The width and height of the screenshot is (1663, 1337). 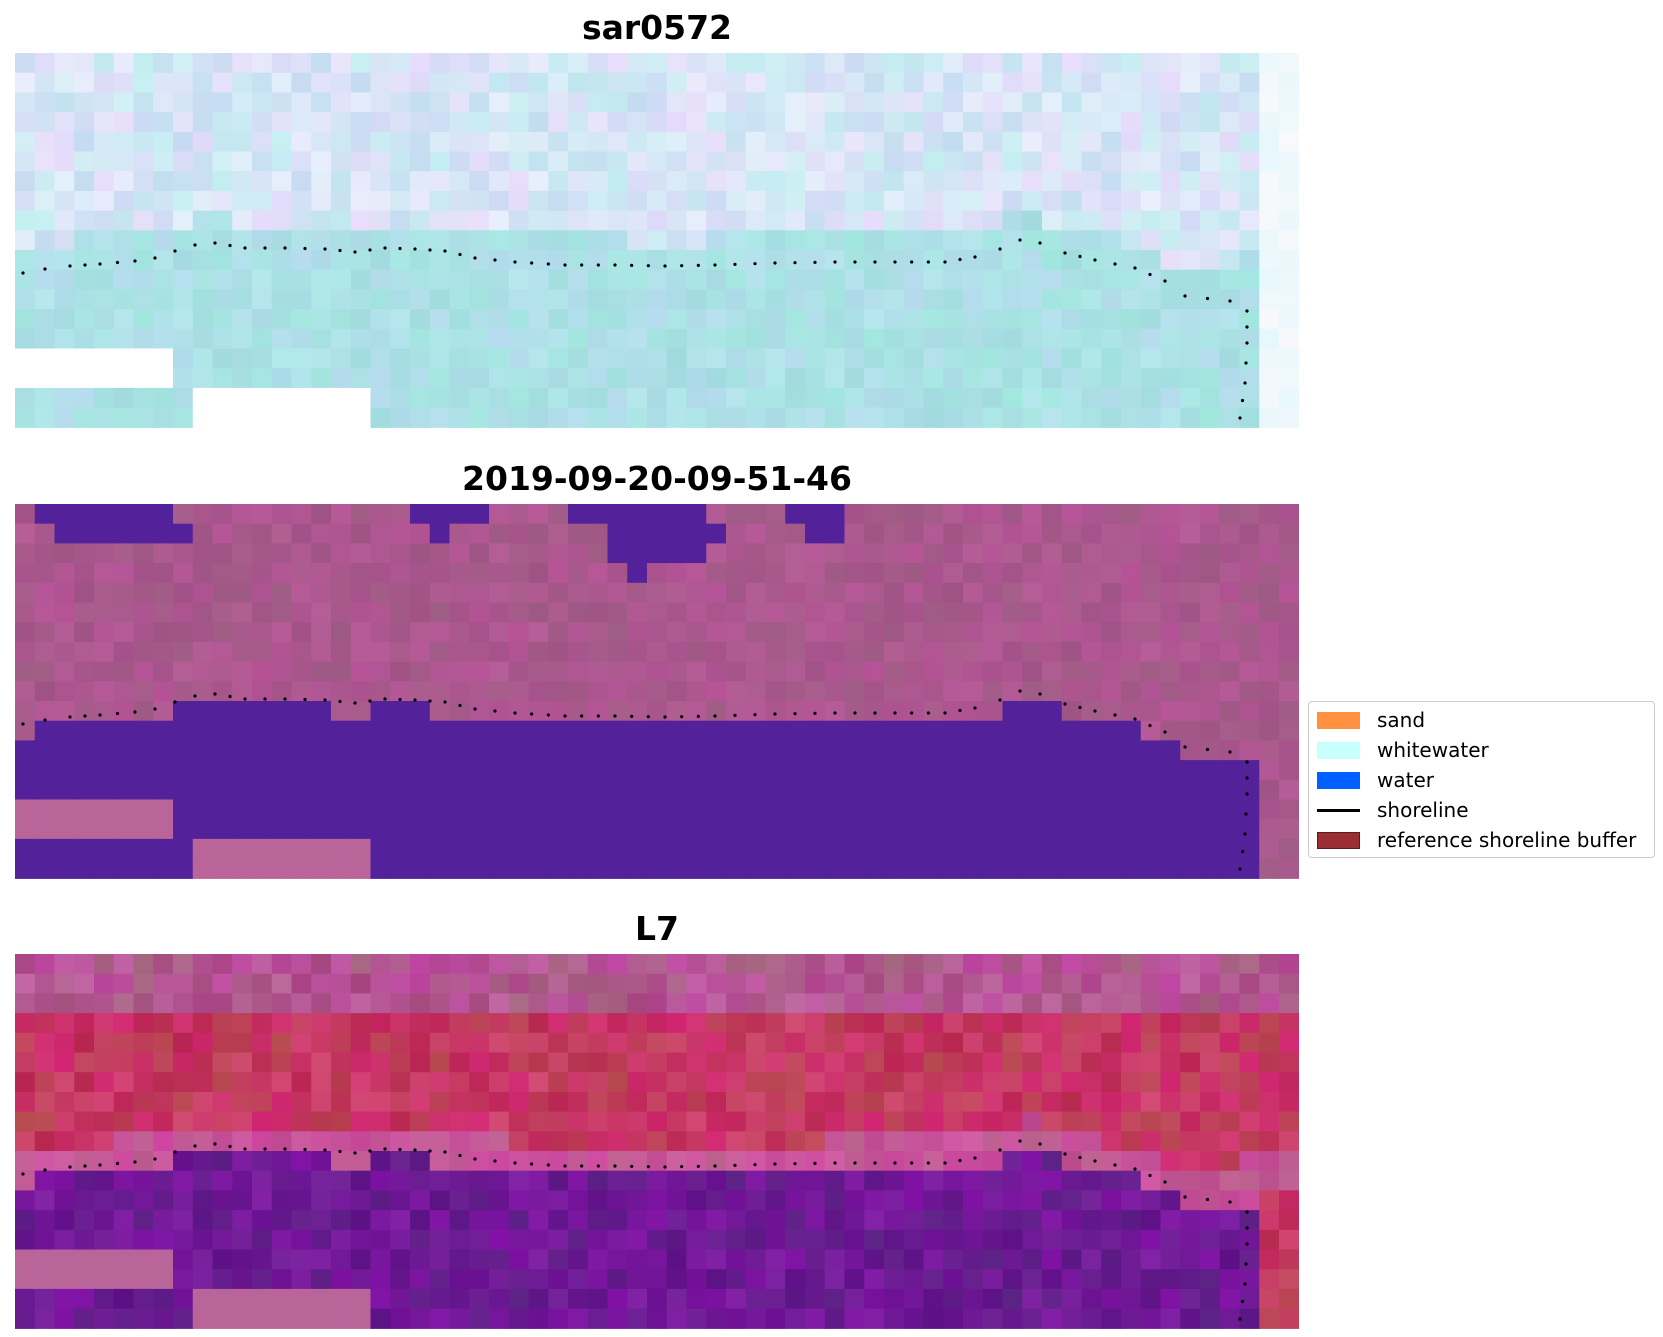 What do you see at coordinates (1405, 780) in the screenshot?
I see `legend-label-water: water` at bounding box center [1405, 780].